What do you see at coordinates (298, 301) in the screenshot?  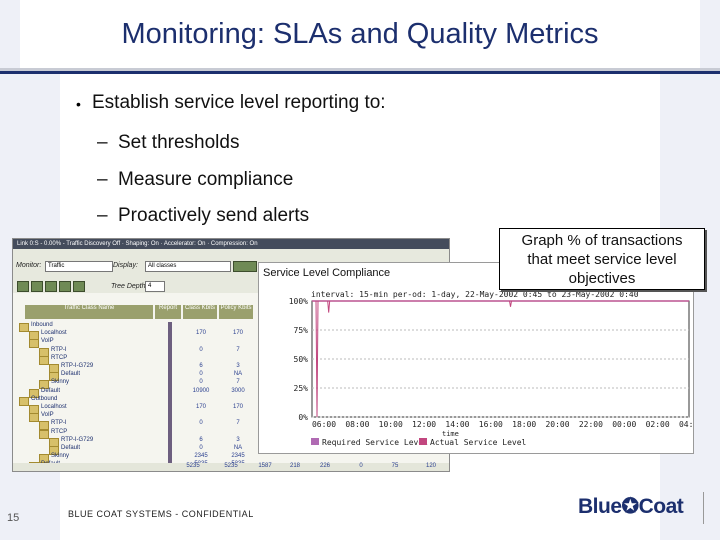 I see `y-tick-label: 100%` at bounding box center [298, 301].